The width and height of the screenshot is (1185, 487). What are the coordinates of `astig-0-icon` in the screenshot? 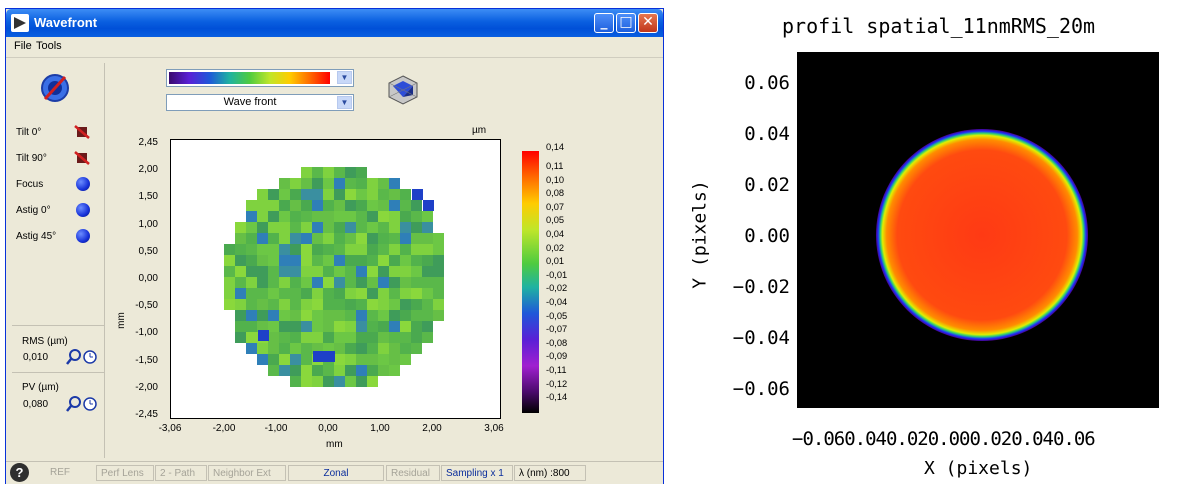 It's located at (83, 210).